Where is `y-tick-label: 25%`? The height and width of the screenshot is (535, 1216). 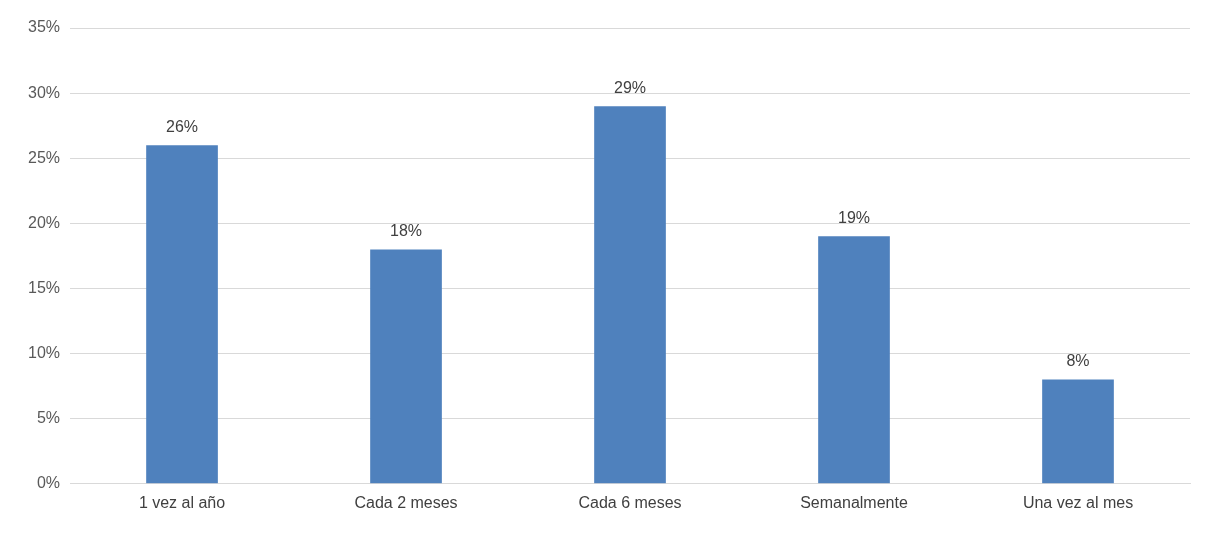
y-tick-label: 25% is located at coordinates (44, 157).